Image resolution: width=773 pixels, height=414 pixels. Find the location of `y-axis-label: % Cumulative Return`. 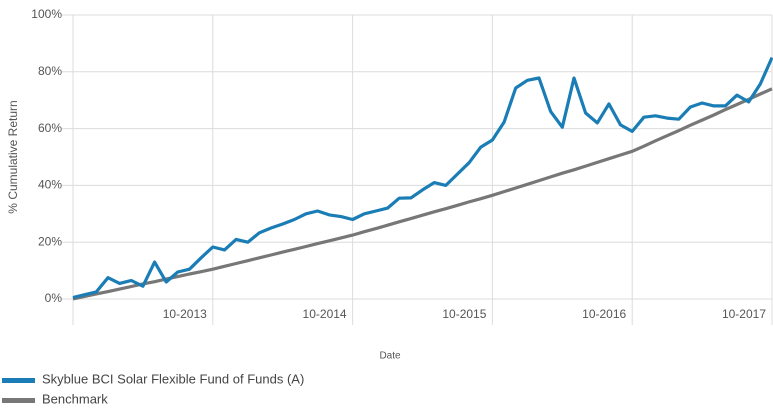

y-axis-label: % Cumulative Return is located at coordinates (13, 156).